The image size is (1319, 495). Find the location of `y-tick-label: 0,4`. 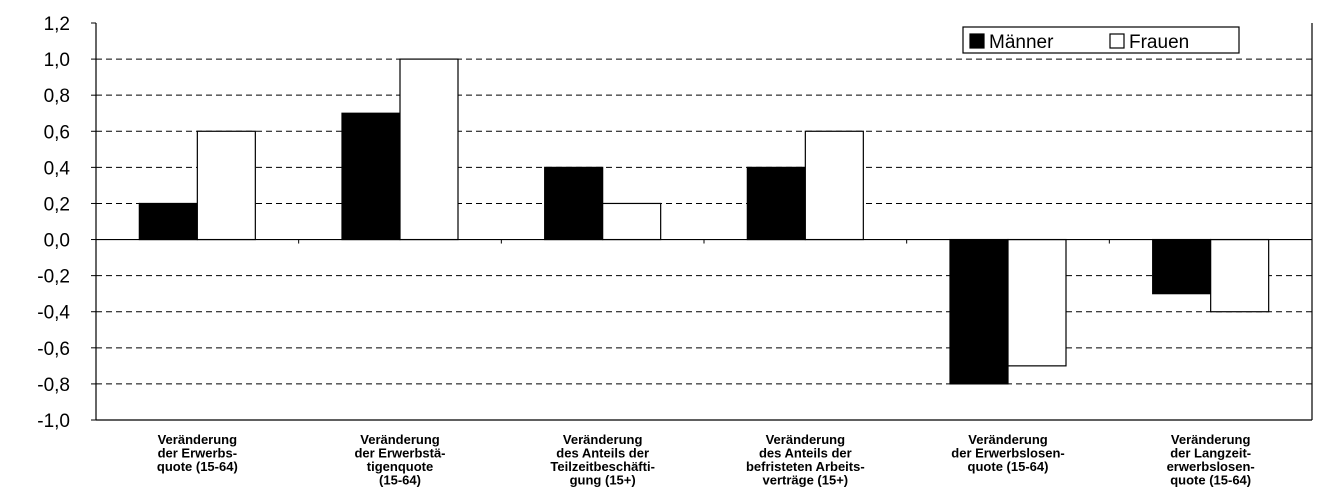

y-tick-label: 0,4 is located at coordinates (57, 168).